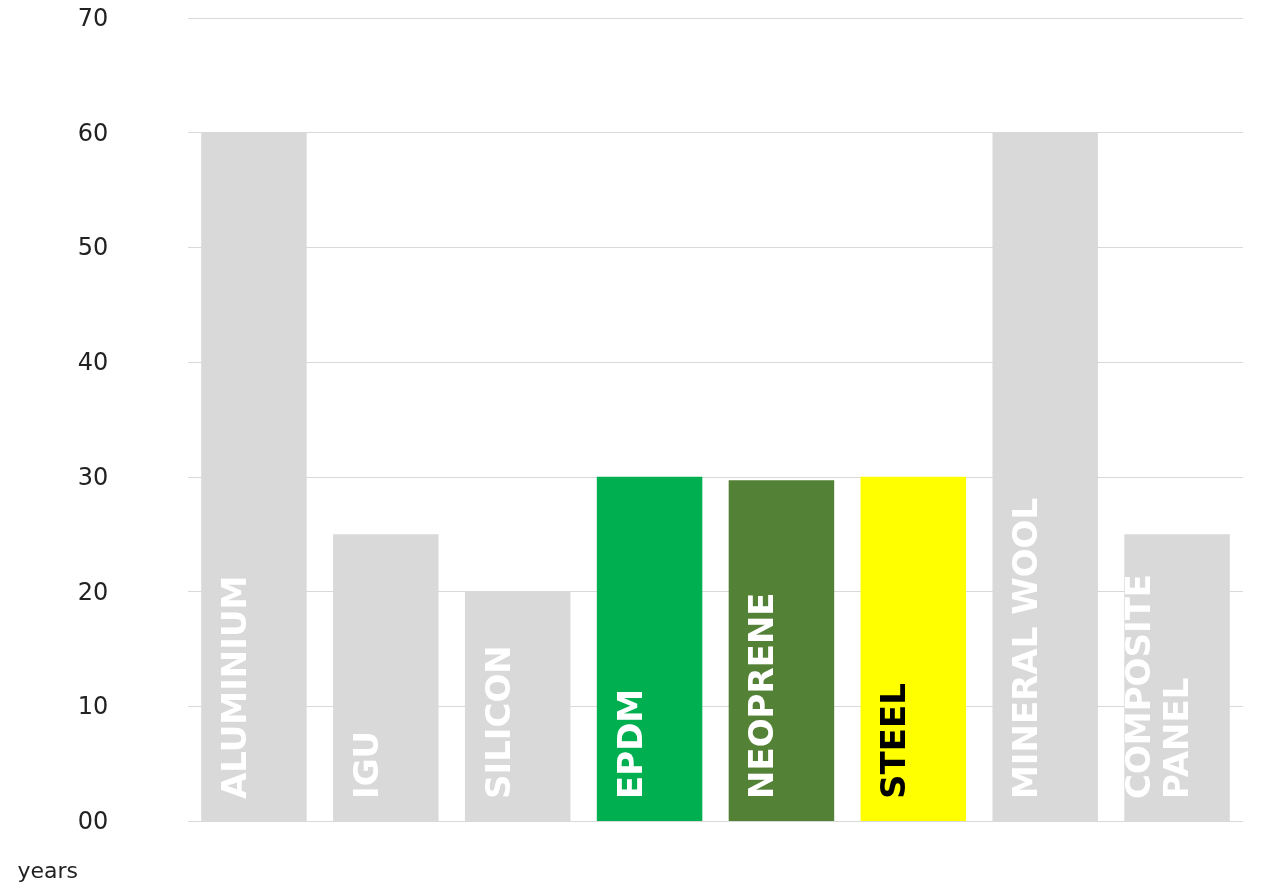  Describe the element at coordinates (893, 741) in the screenshot. I see `x-tick-label: STEEL` at that location.